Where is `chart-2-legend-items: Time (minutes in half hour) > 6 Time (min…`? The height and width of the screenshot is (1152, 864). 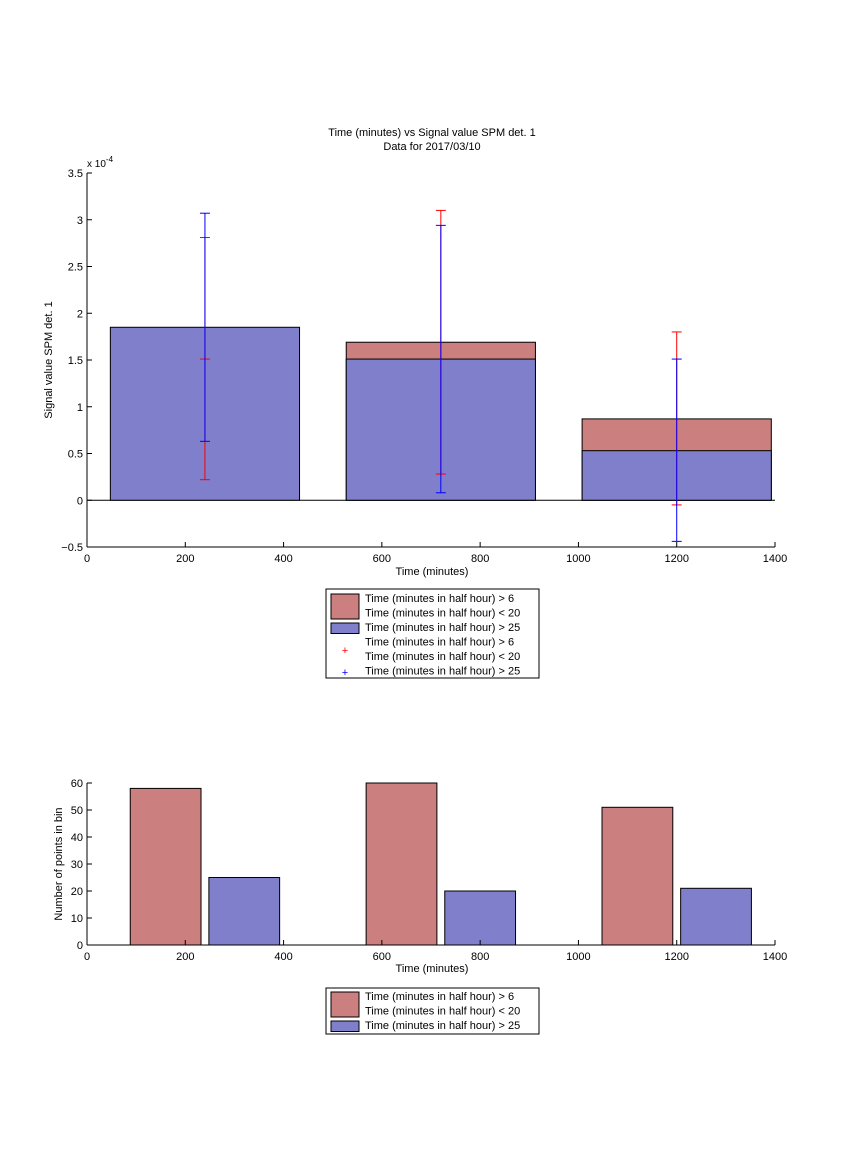
chart-2-legend-items: Time (minutes in half hour) > 6 Time (min… is located at coordinates (425, 1011).